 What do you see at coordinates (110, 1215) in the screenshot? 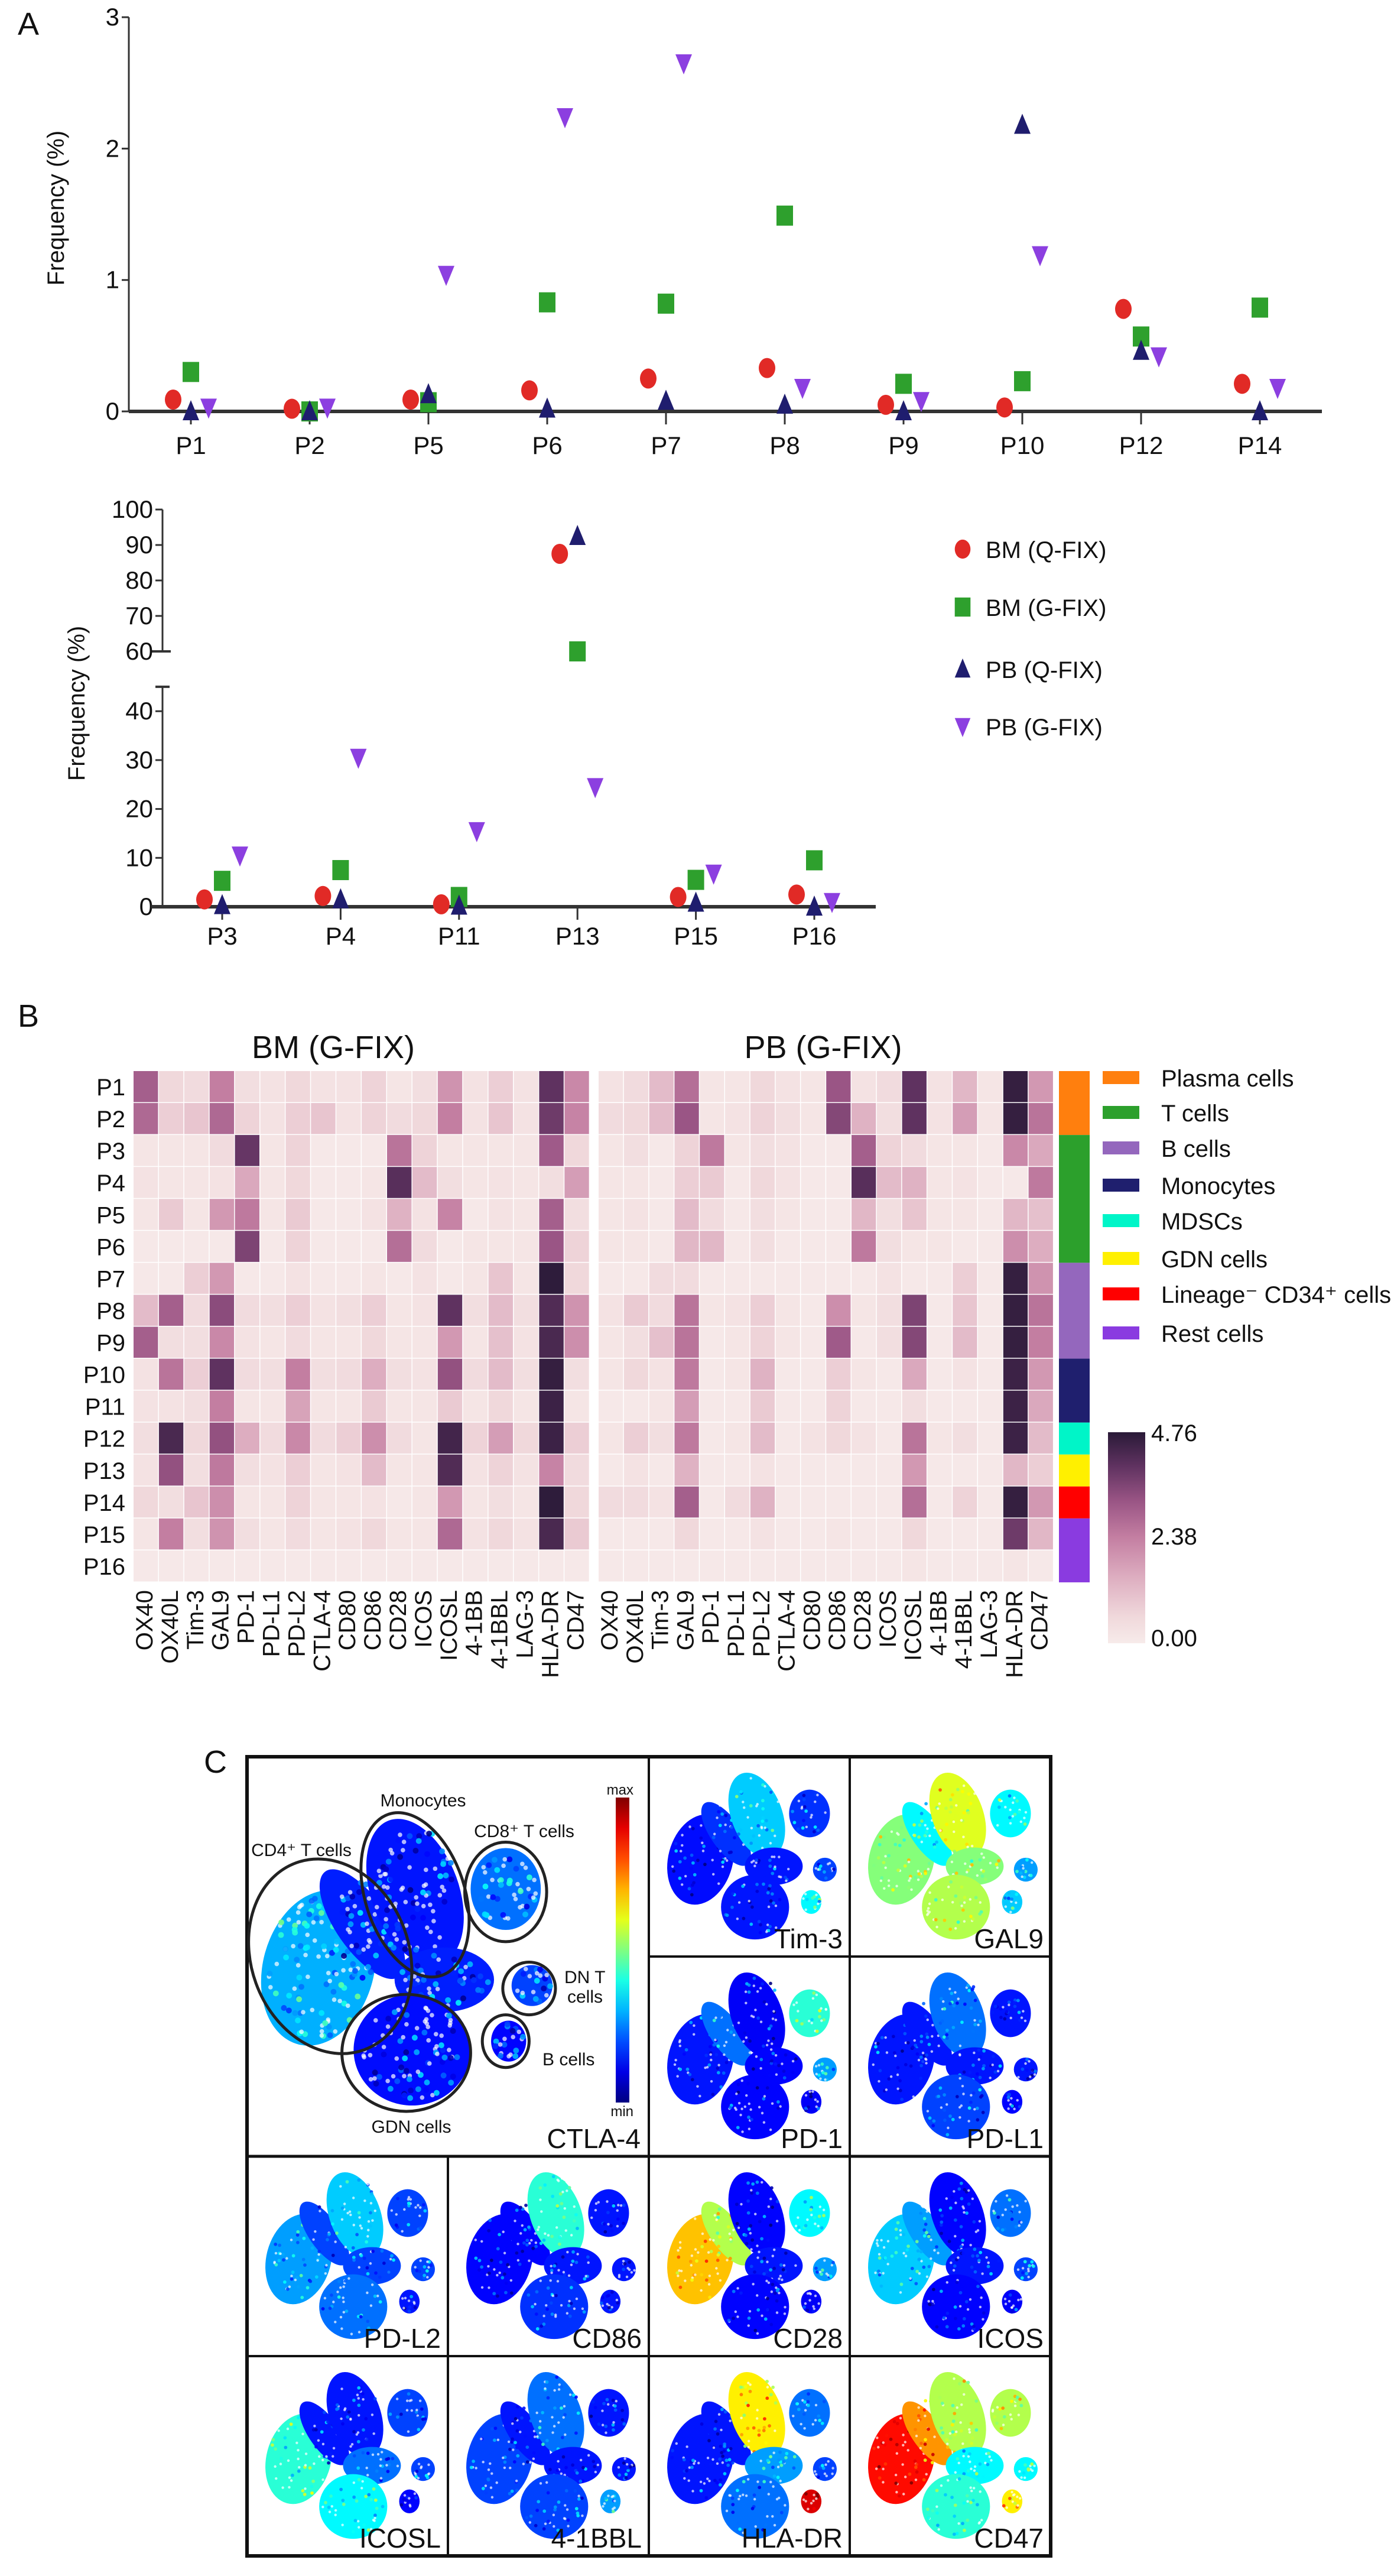
I see `row-label: P5` at bounding box center [110, 1215].